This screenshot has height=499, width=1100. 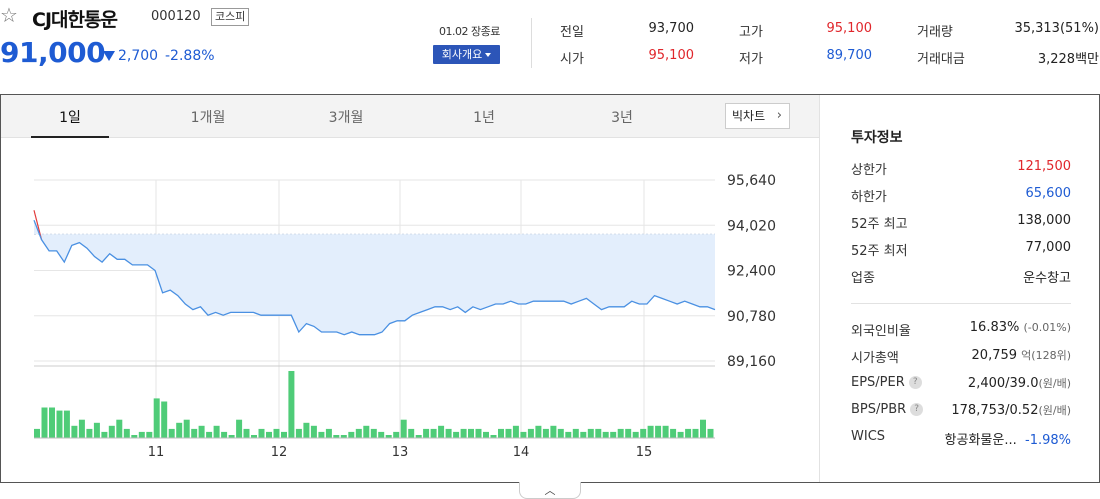 I want to click on change-amount: 2,700, so click(x=138, y=56).